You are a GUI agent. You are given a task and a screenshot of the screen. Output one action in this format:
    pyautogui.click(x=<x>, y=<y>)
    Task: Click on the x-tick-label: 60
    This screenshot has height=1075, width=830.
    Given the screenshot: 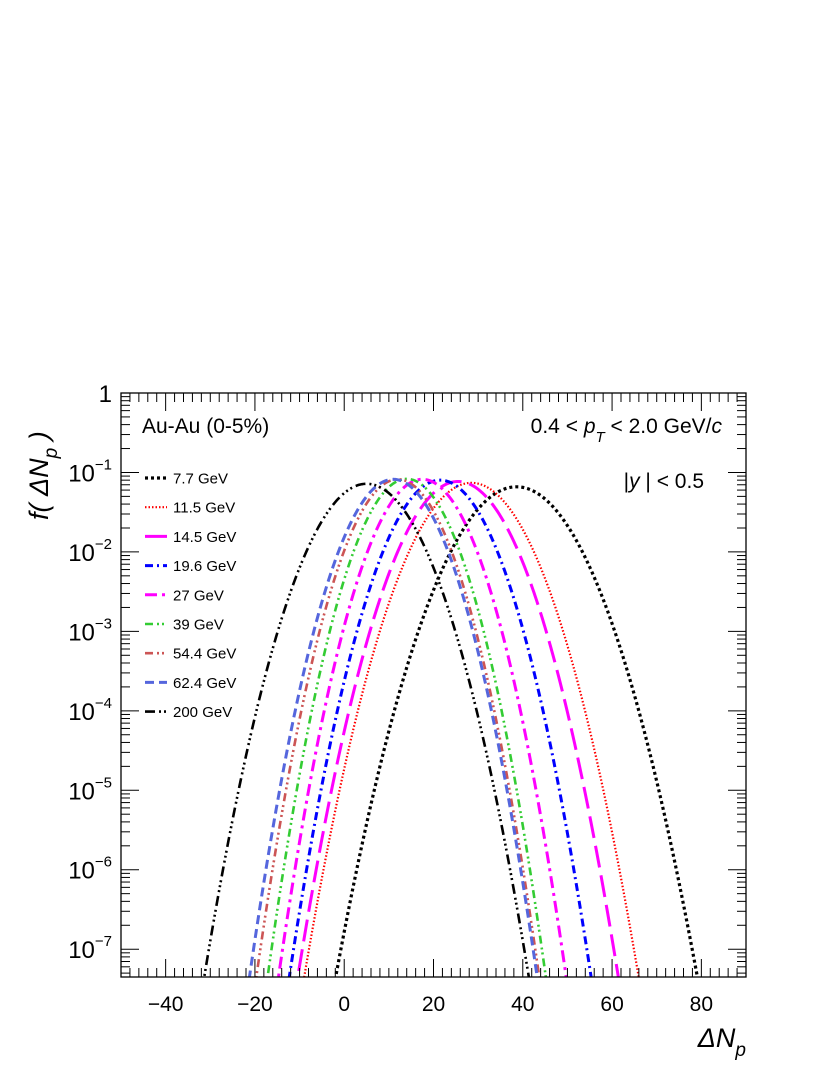 What is the action you would take?
    pyautogui.click(x=611, y=1004)
    